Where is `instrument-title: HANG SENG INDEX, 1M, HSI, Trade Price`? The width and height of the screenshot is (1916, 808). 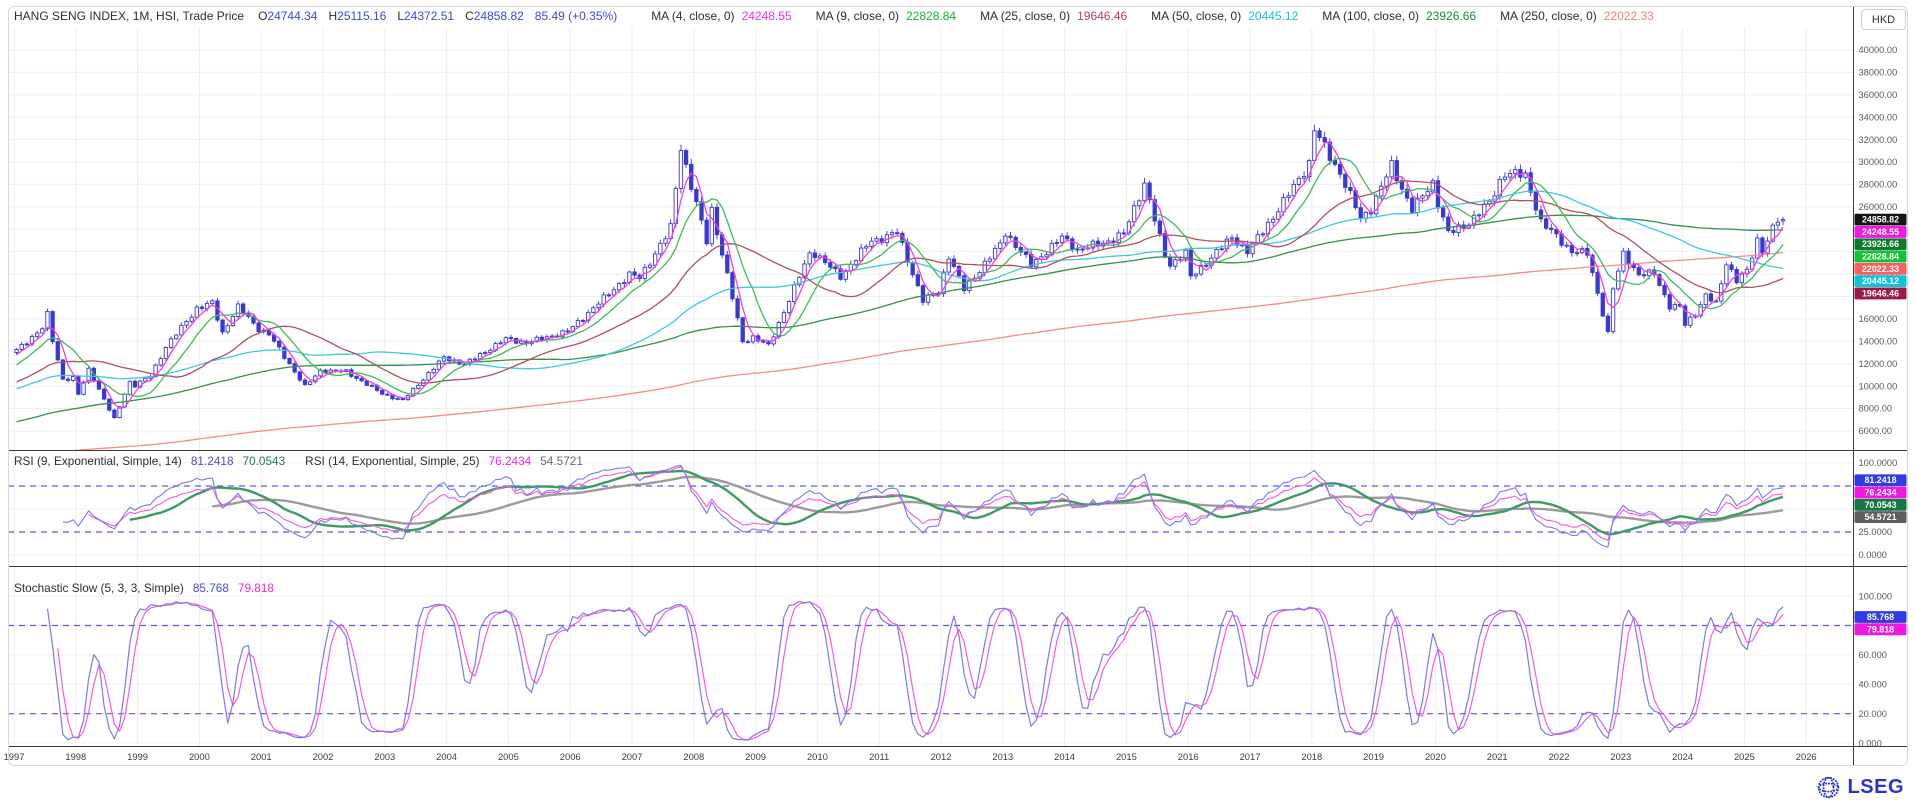
instrument-title: HANG SENG INDEX, 1M, HSI, Trade Price is located at coordinates (129, 16).